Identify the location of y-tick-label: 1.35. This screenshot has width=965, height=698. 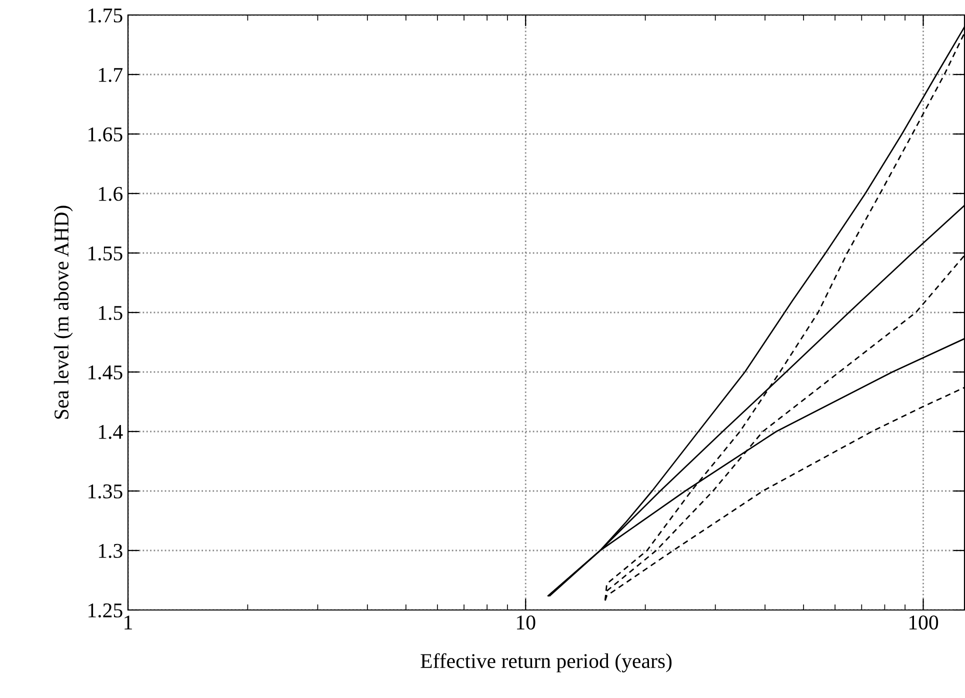
(105, 491).